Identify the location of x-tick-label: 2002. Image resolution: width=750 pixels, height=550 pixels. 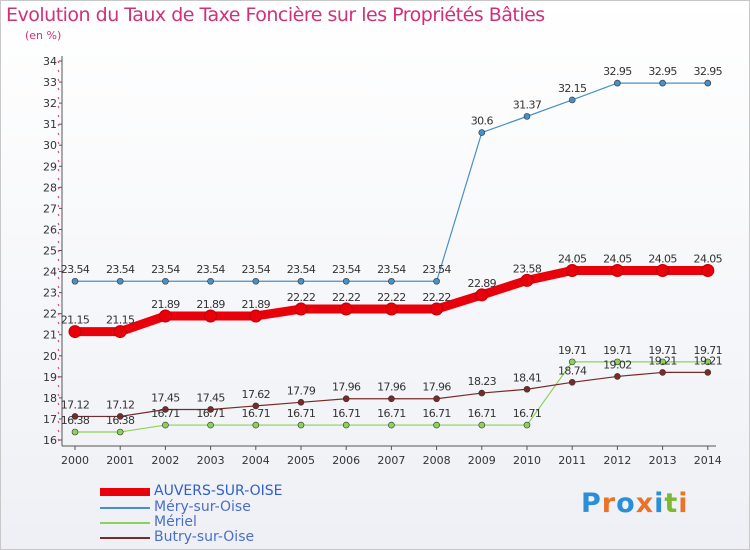
(165, 460).